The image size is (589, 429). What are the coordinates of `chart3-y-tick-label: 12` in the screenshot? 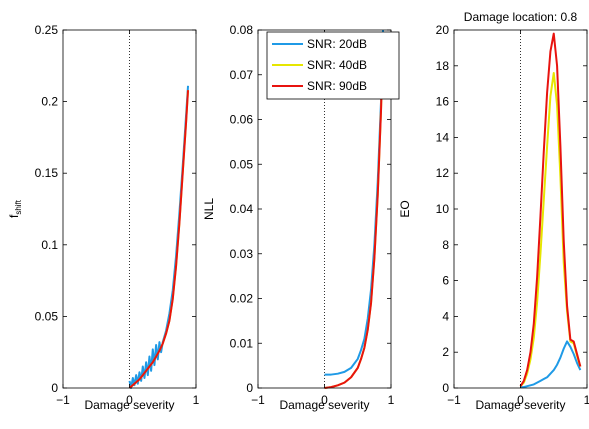 It's located at (443, 173).